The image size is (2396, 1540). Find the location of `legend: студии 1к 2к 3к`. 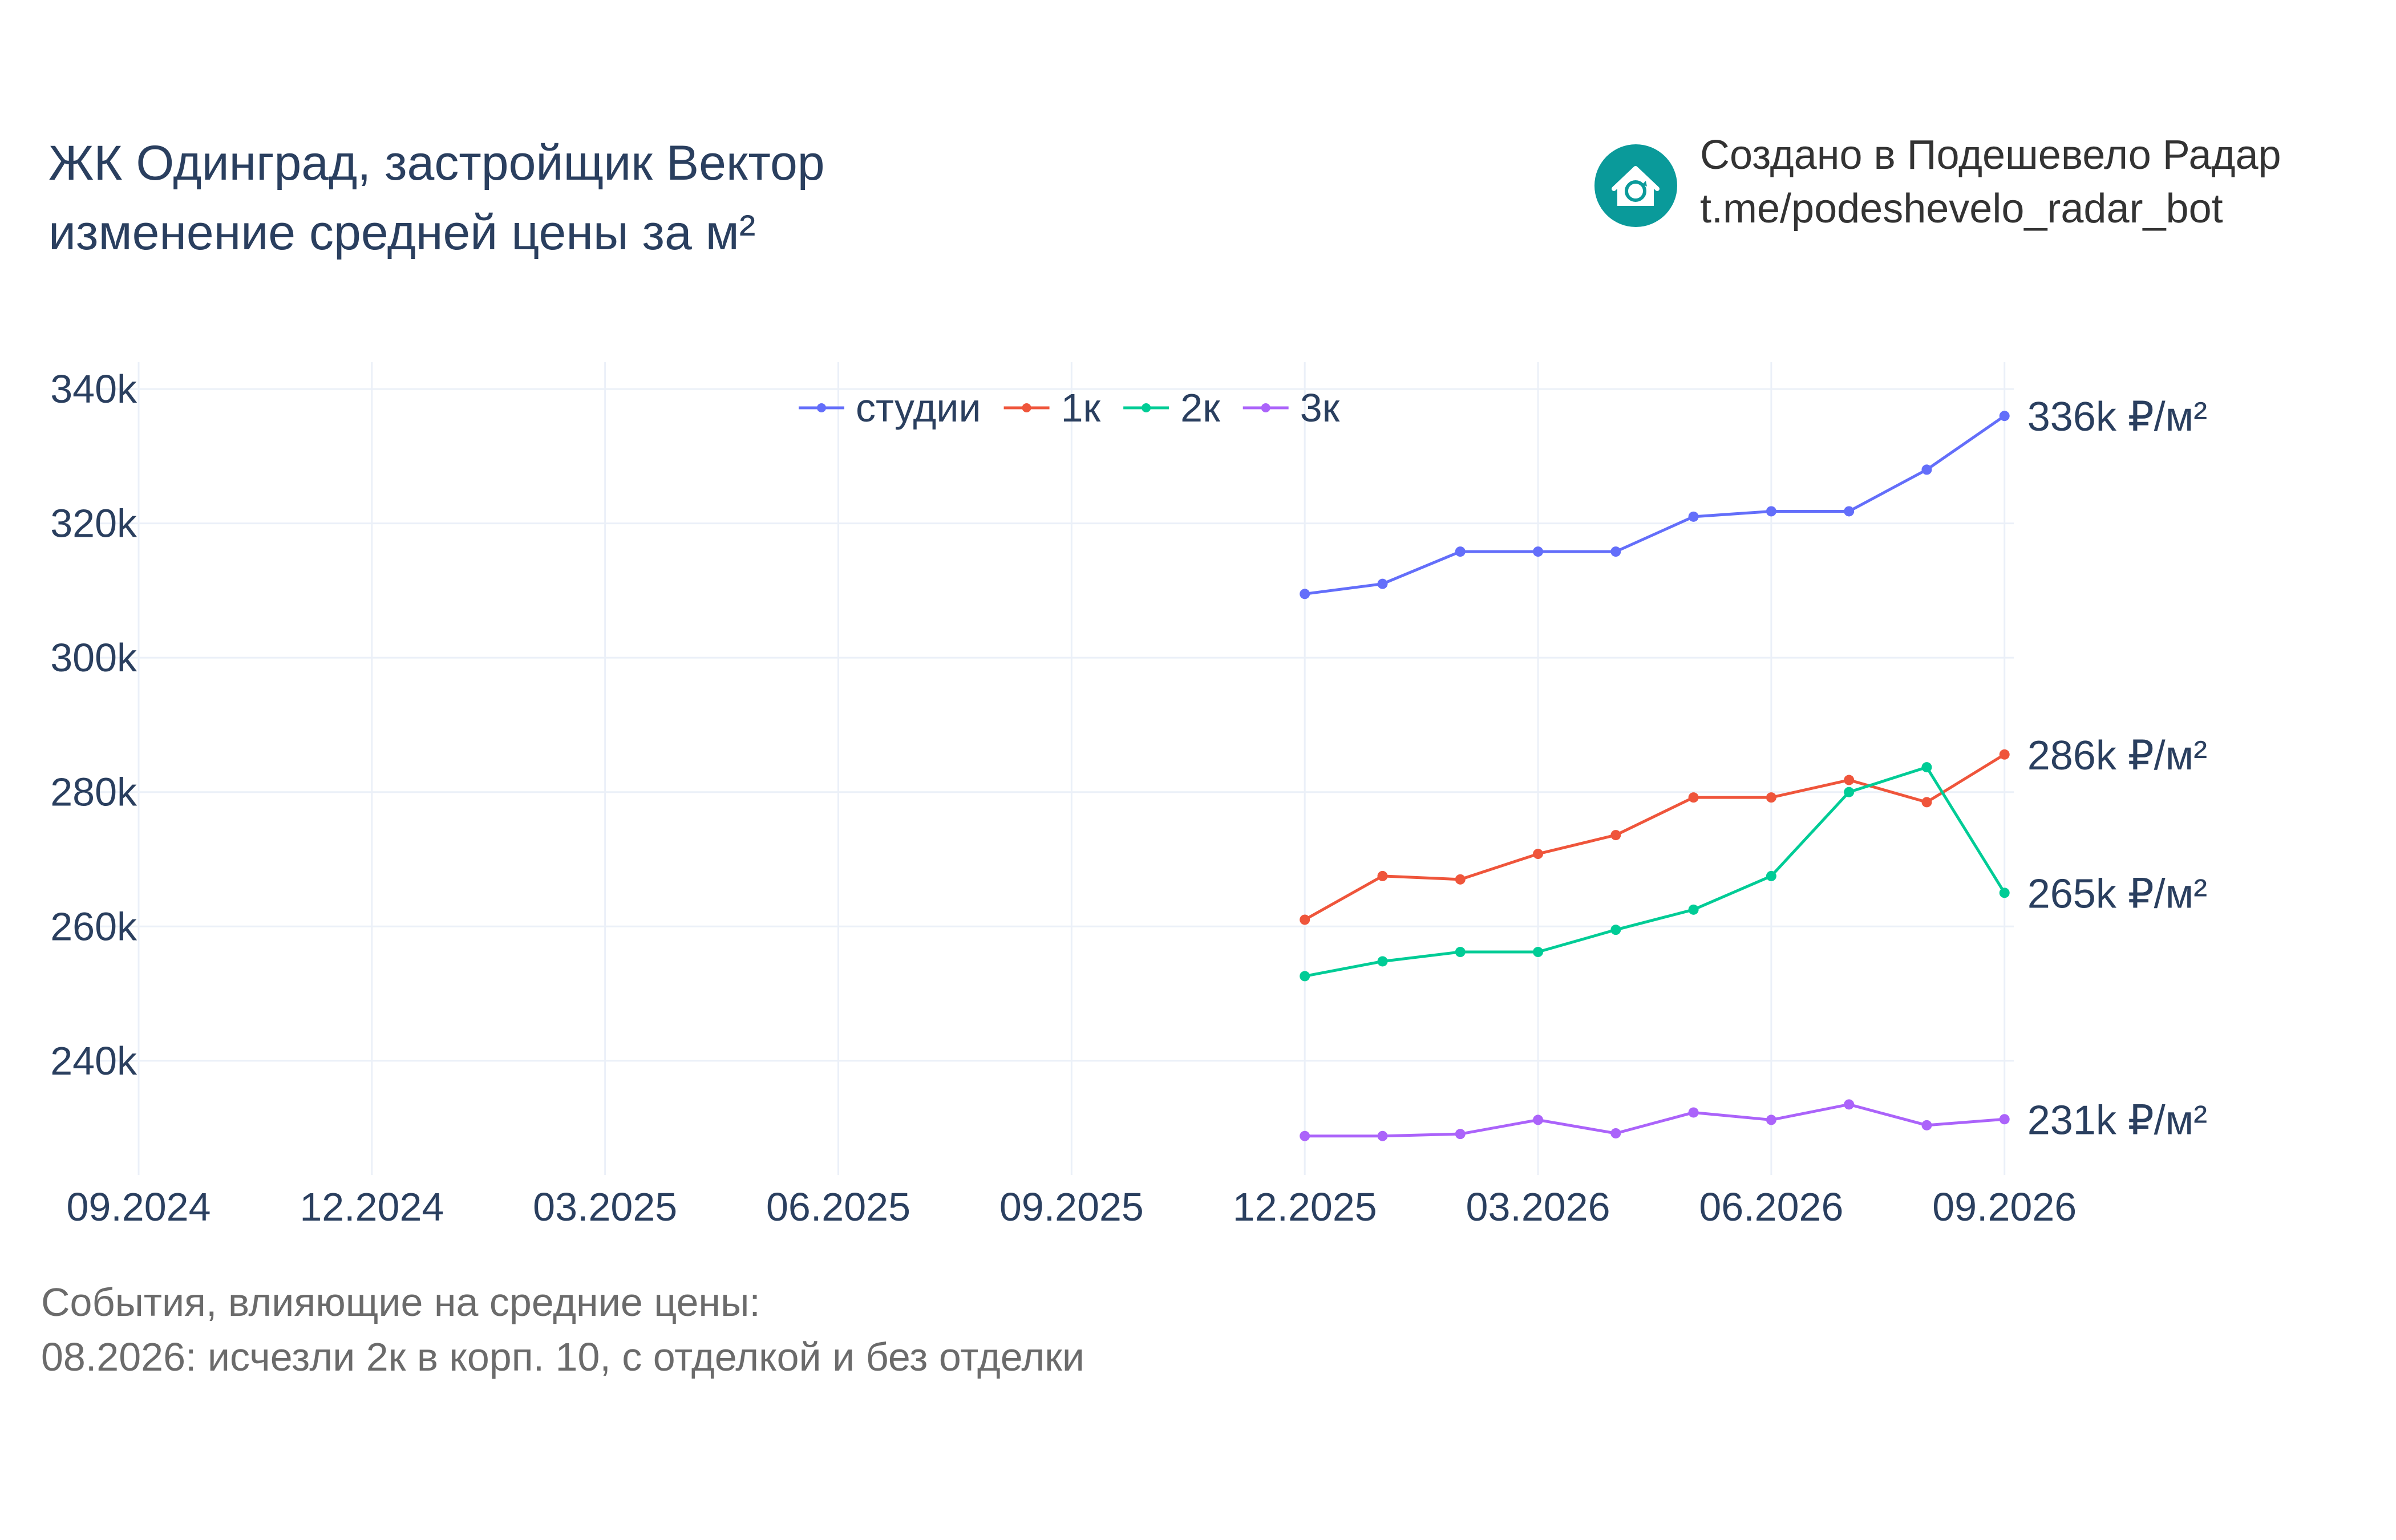

legend: студии 1к 2к 3к is located at coordinates (1069, 408).